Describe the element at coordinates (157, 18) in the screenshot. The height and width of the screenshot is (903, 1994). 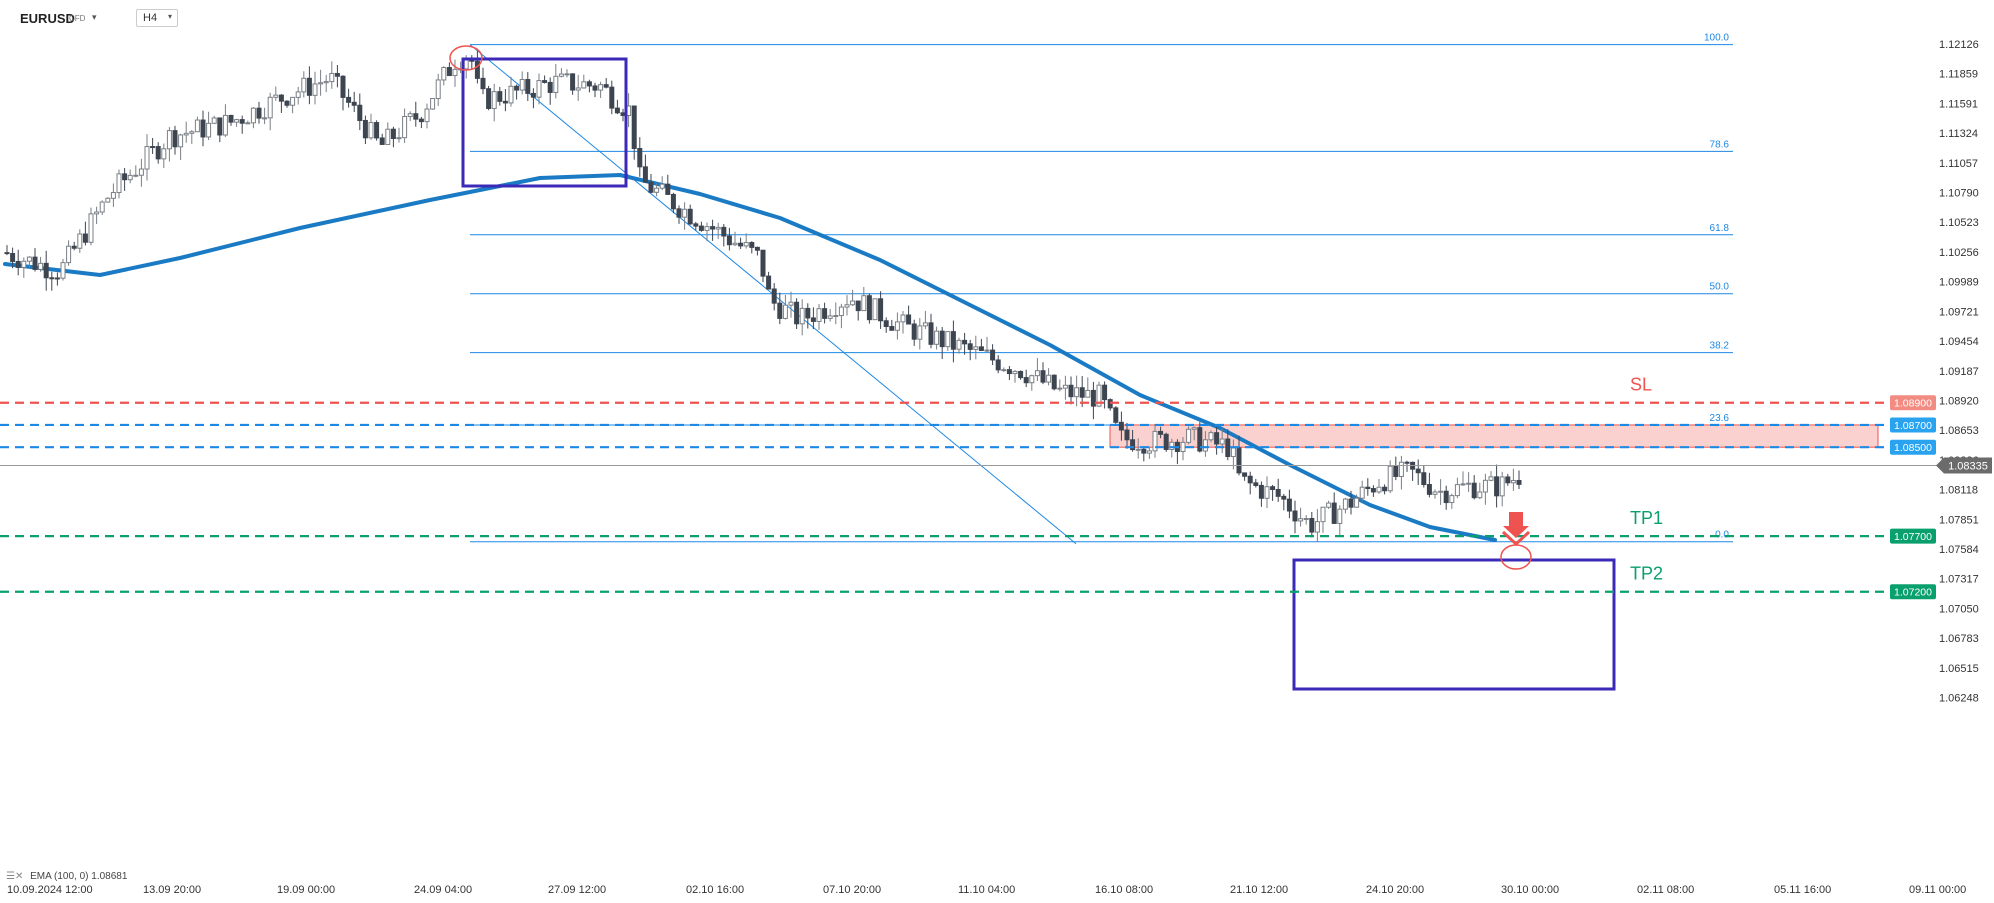
I see `timeframe-select: H4 ▾` at that location.